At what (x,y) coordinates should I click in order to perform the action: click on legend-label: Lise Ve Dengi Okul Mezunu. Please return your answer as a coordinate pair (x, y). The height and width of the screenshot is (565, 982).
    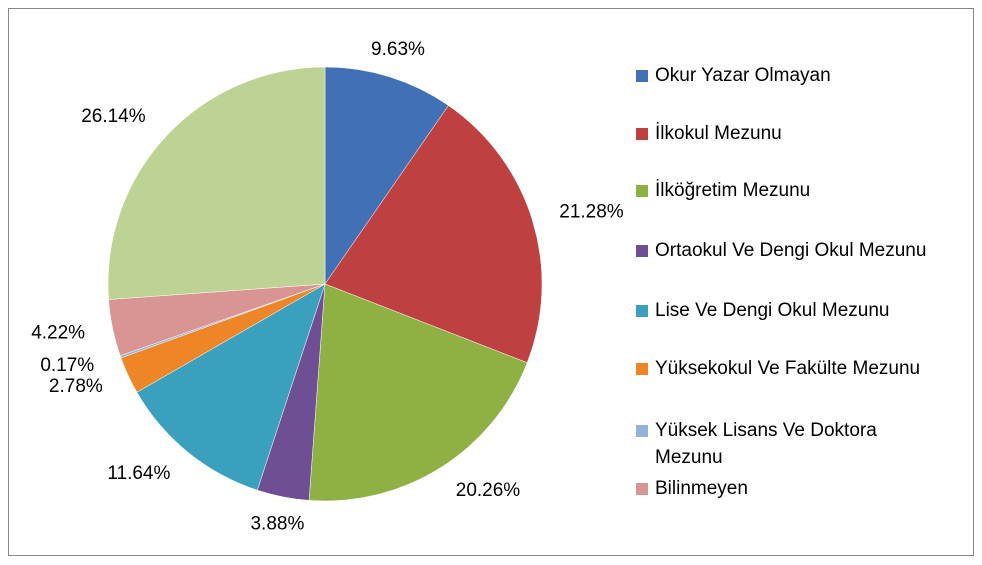
    Looking at the image, I should click on (772, 310).